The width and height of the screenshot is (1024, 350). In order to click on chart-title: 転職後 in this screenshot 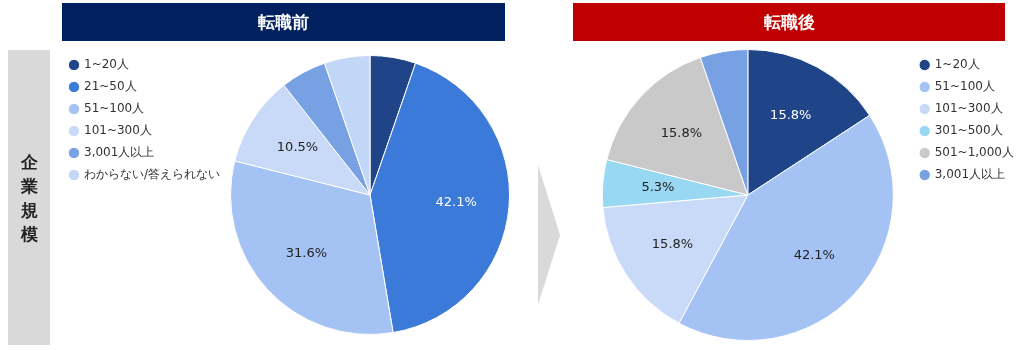, I will do `click(789, 22)`.